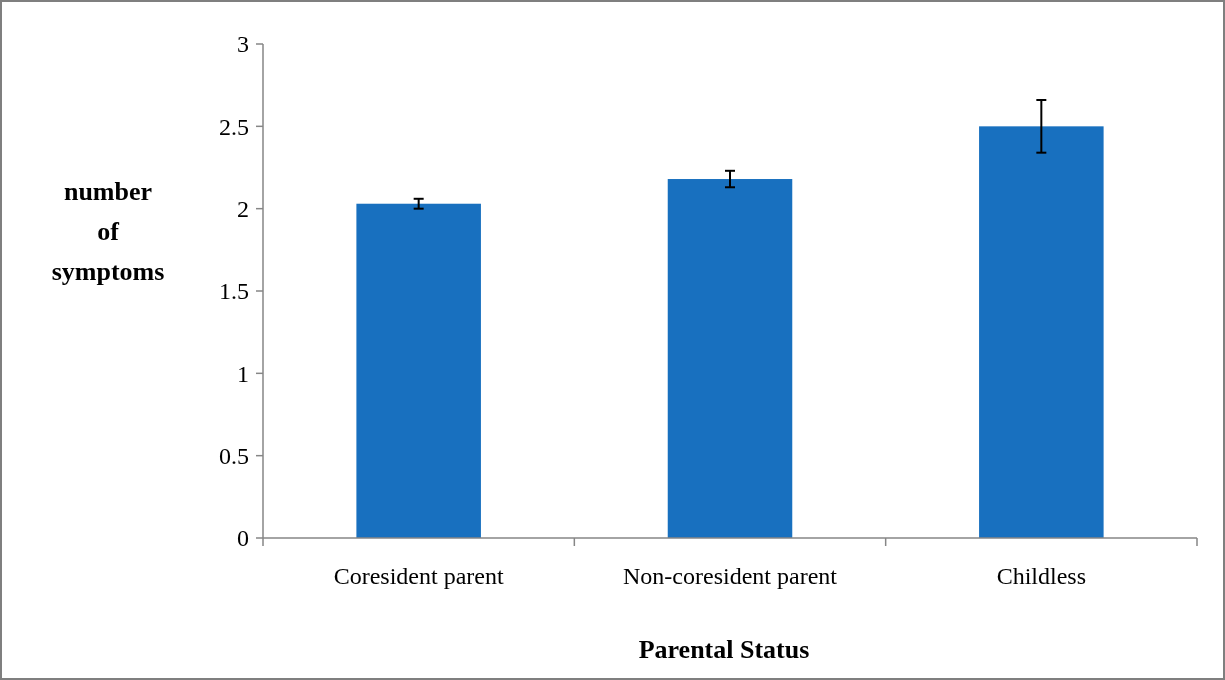 The width and height of the screenshot is (1225, 680). Describe the element at coordinates (243, 209) in the screenshot. I see `y-tick-label: 2` at that location.